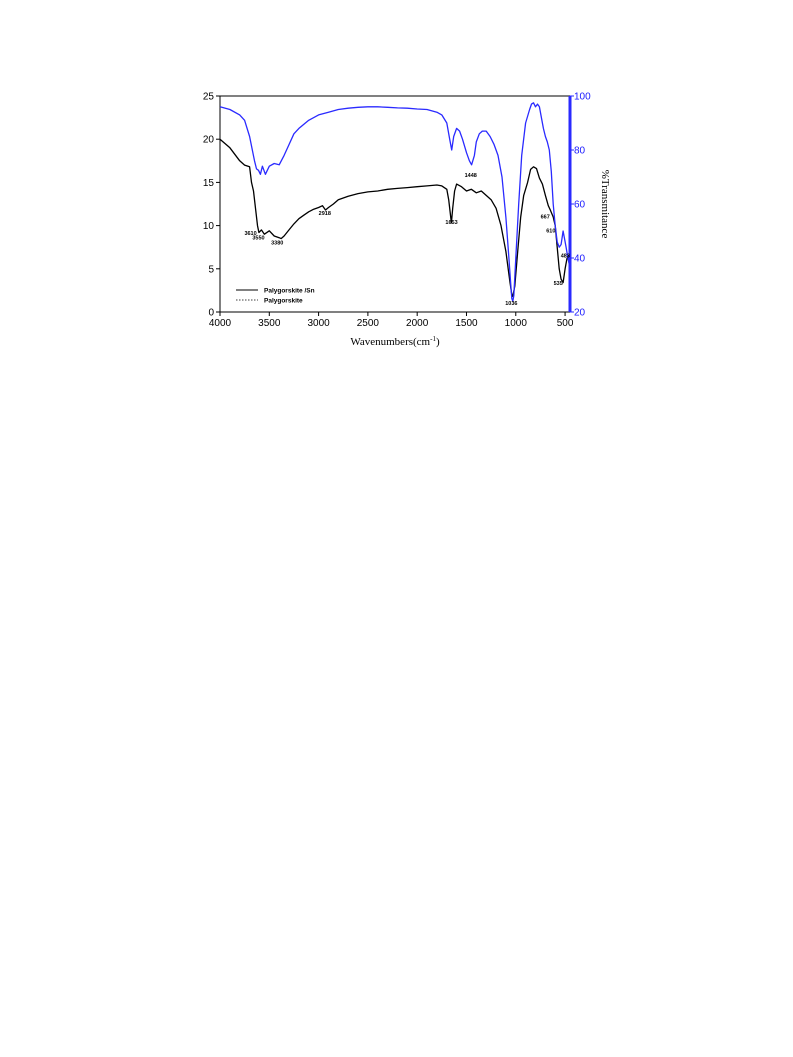 Image resolution: width=793 pixels, height=1057 pixels. I want to click on x-tick-label: 2000, so click(417, 323).